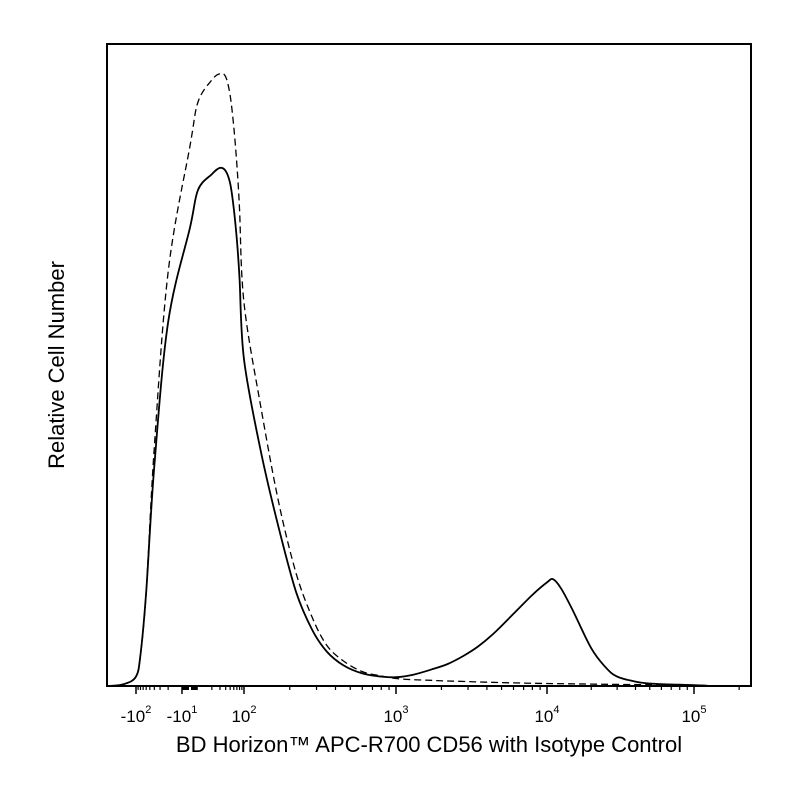 Image resolution: width=800 pixels, height=800 pixels. What do you see at coordinates (437, 690) in the screenshot?
I see `x-axis-ticks` at bounding box center [437, 690].